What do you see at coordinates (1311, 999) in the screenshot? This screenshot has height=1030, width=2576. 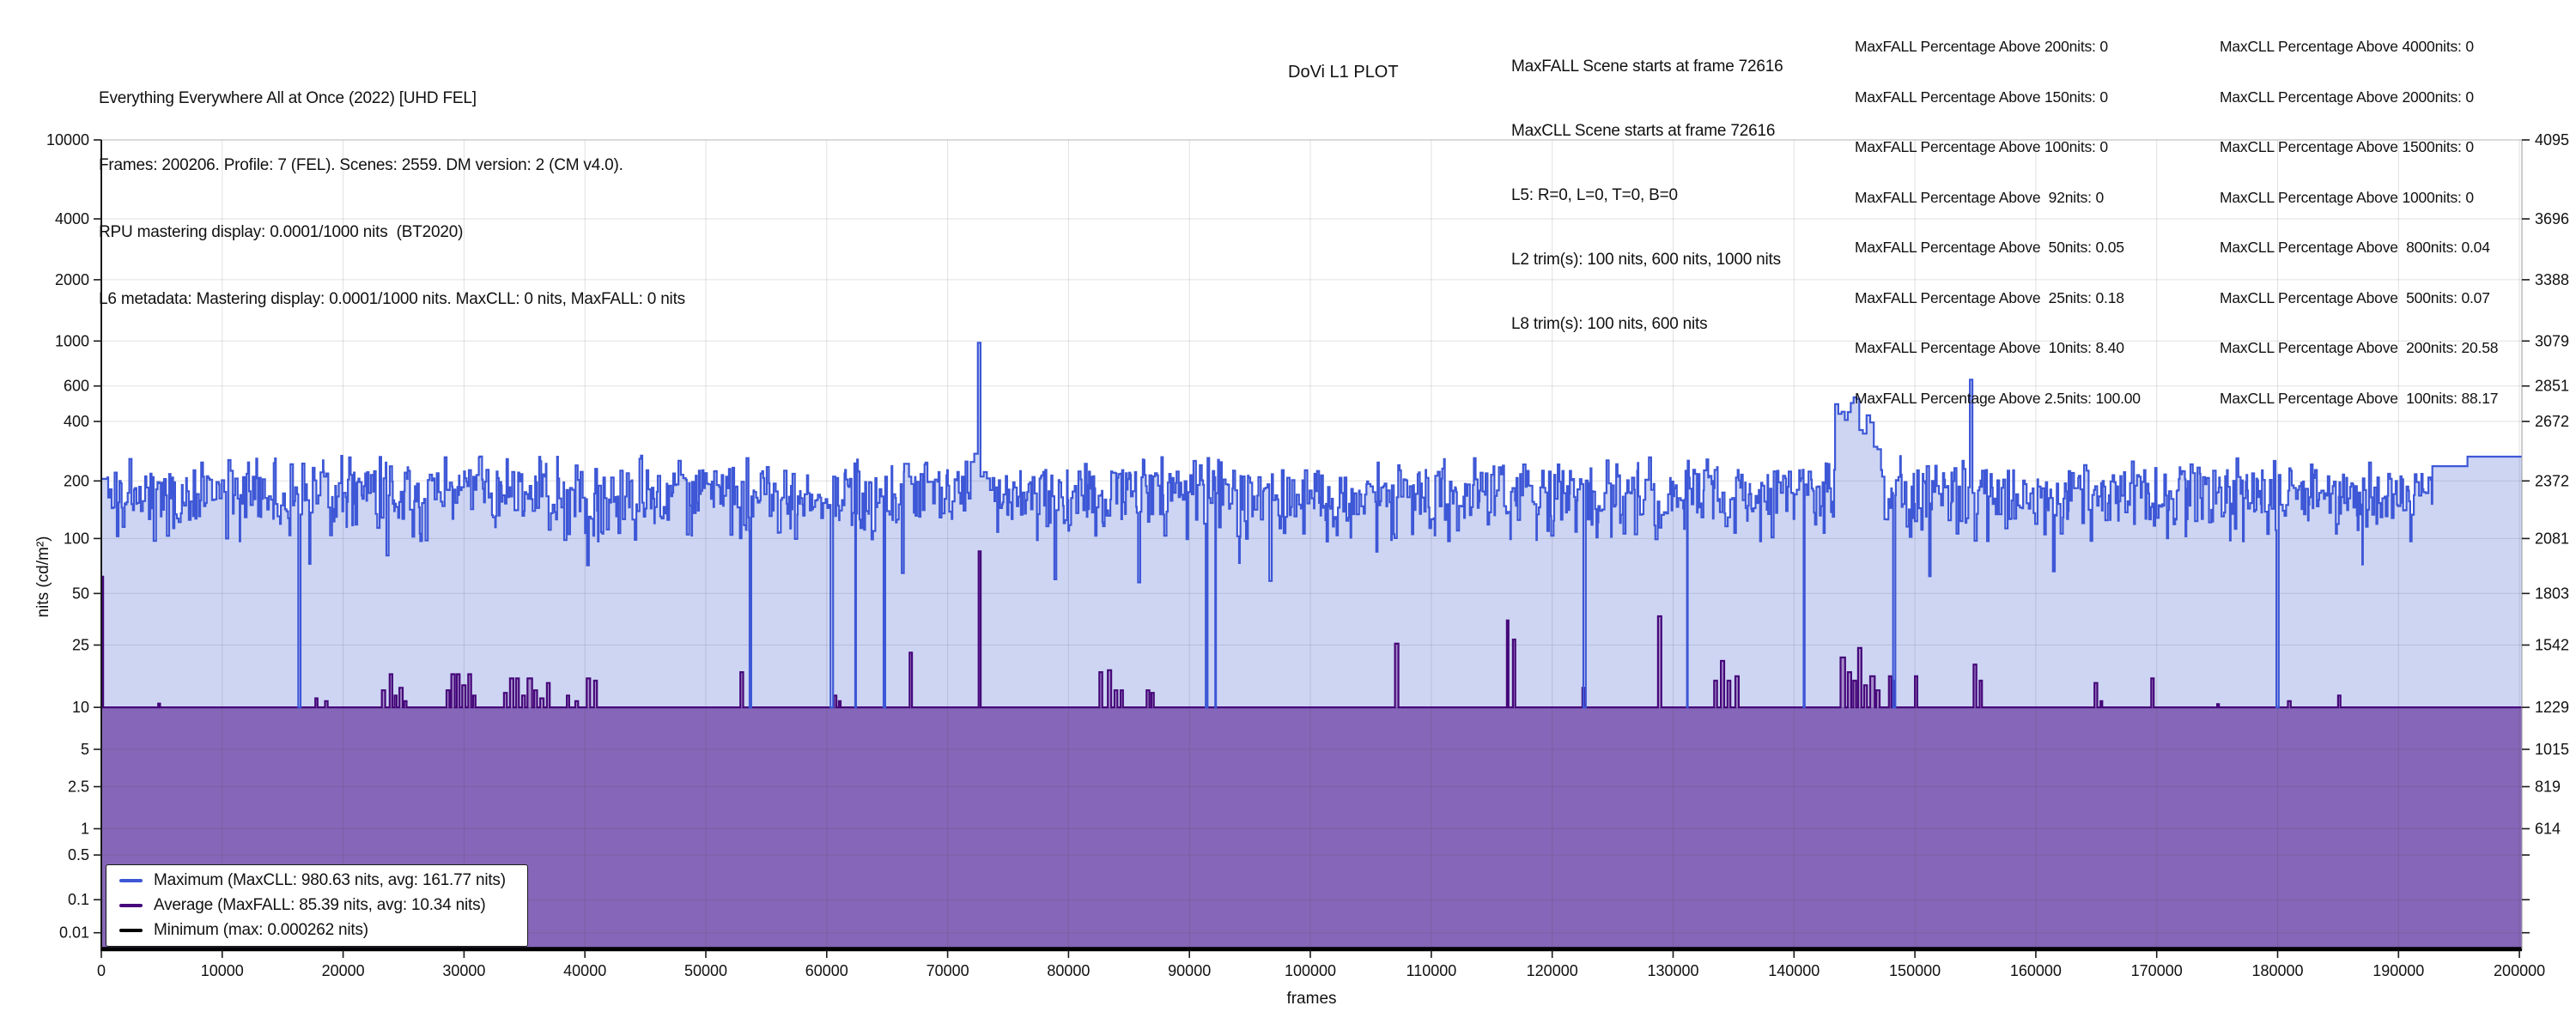 I see `x-axis-label: frames` at bounding box center [1311, 999].